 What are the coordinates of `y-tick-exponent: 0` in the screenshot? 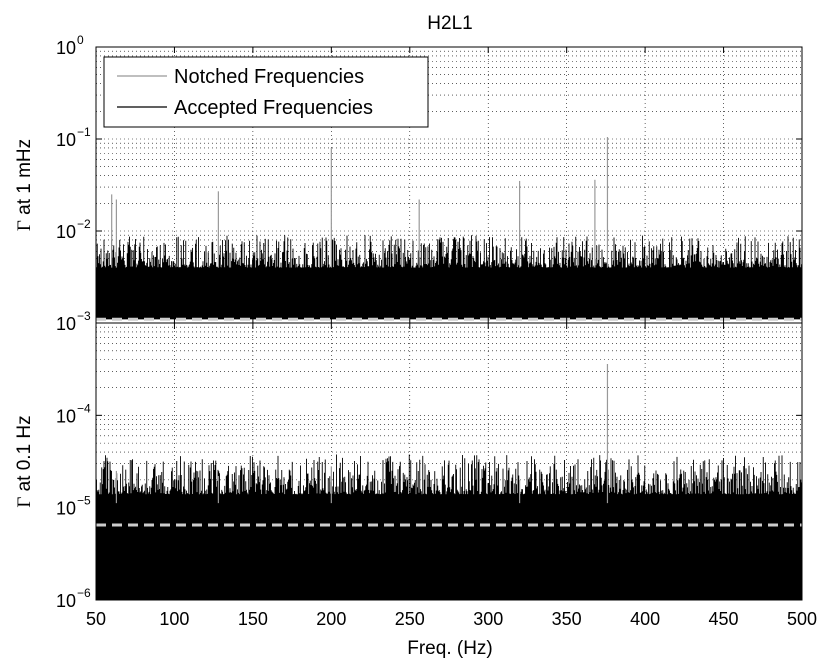 It's located at (80, 40).